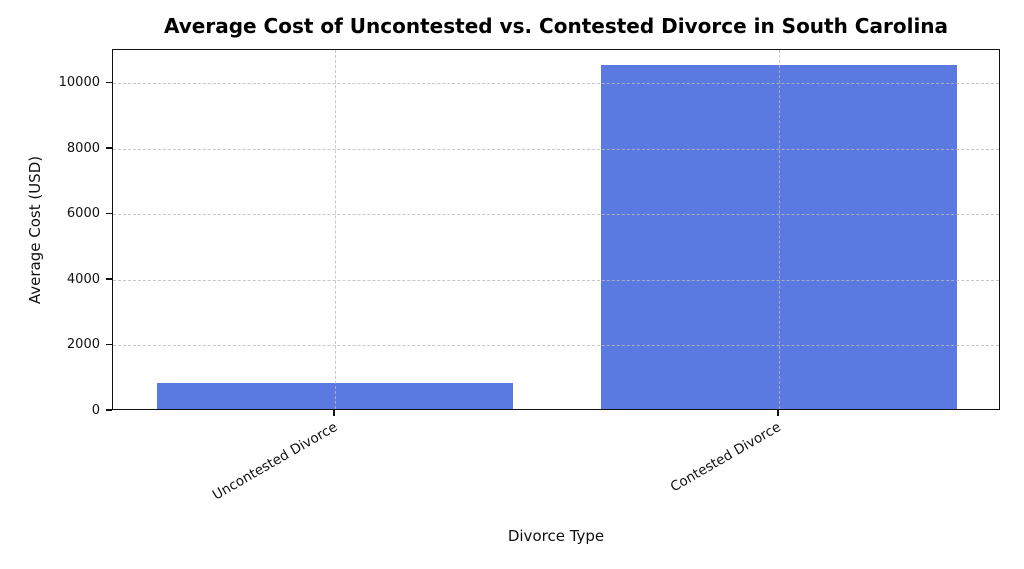 The height and width of the screenshot is (569, 1024). Describe the element at coordinates (274, 461) in the screenshot. I see `x-tick-label: Uncontested Divorce` at that location.